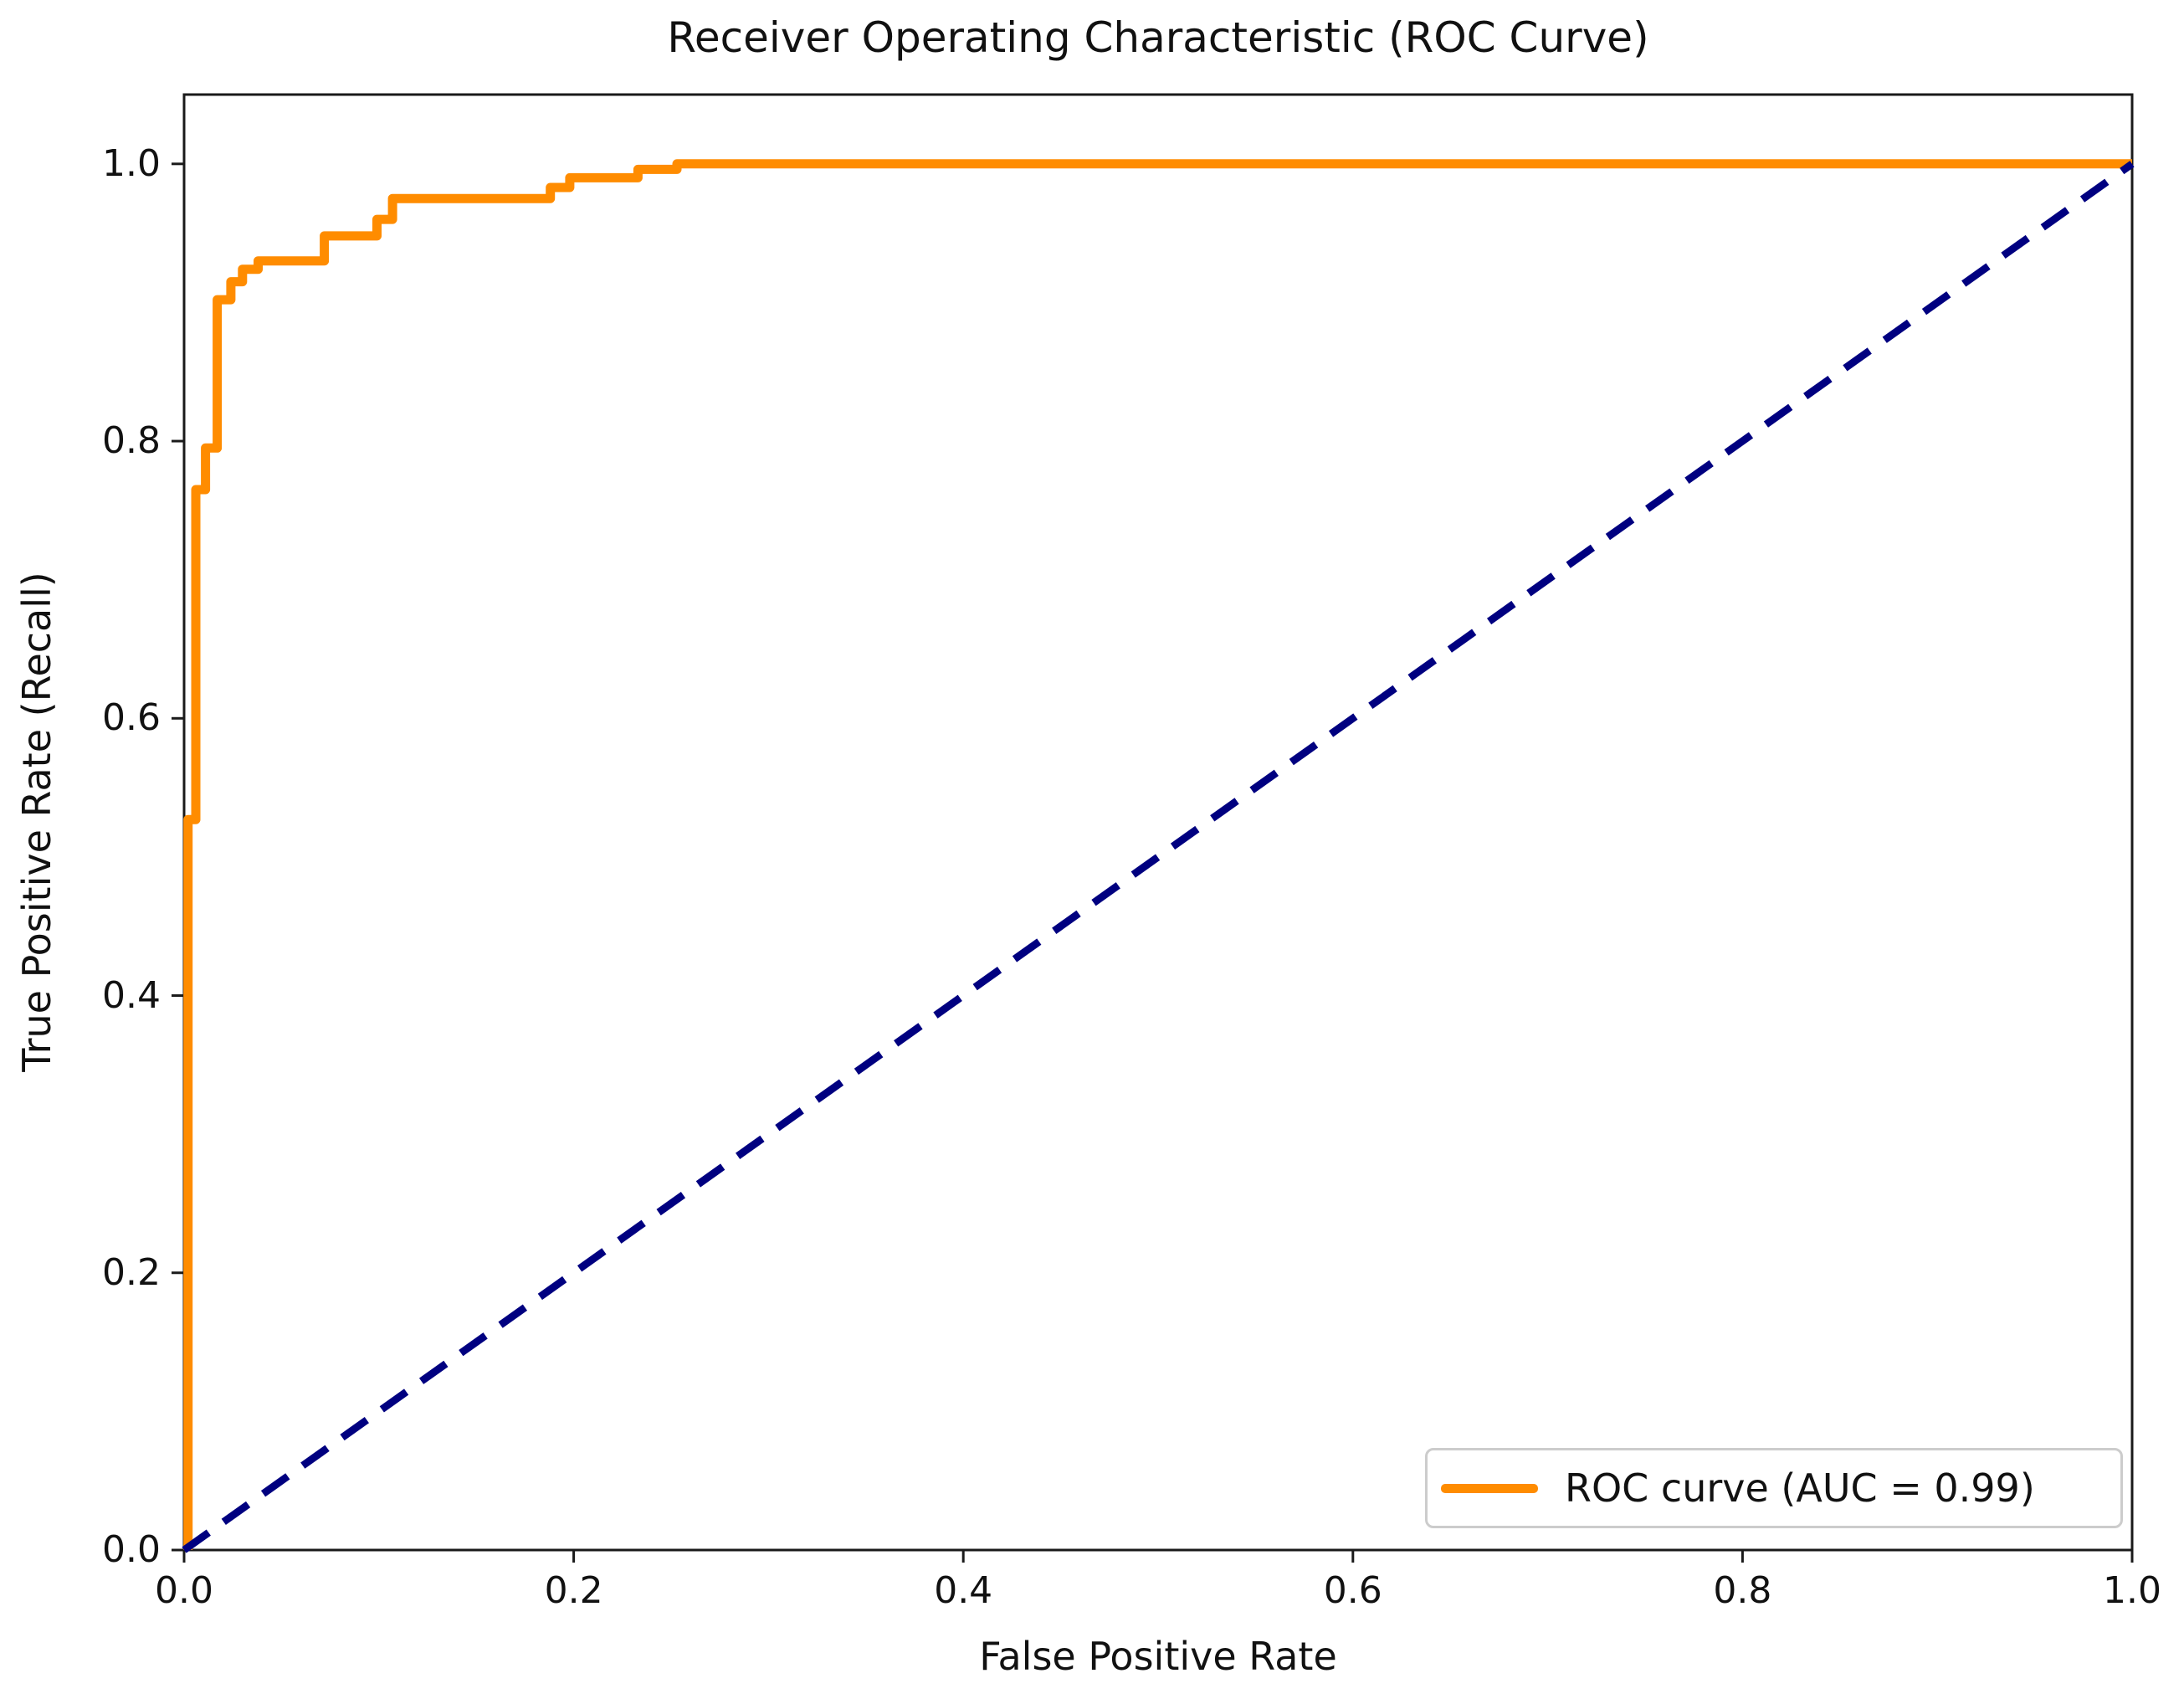 The image size is (2184, 1699). Describe the element at coordinates (132, 718) in the screenshot. I see `y-tick-label: 0.6` at that location.